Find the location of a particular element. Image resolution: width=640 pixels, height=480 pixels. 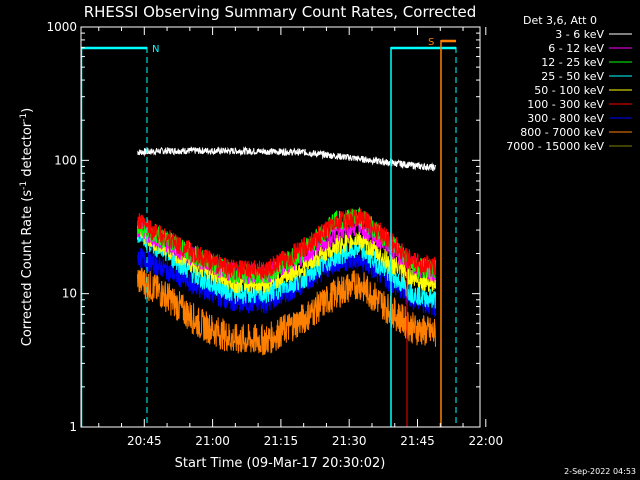

y-tick-label: 1000 is located at coordinates (61, 27).